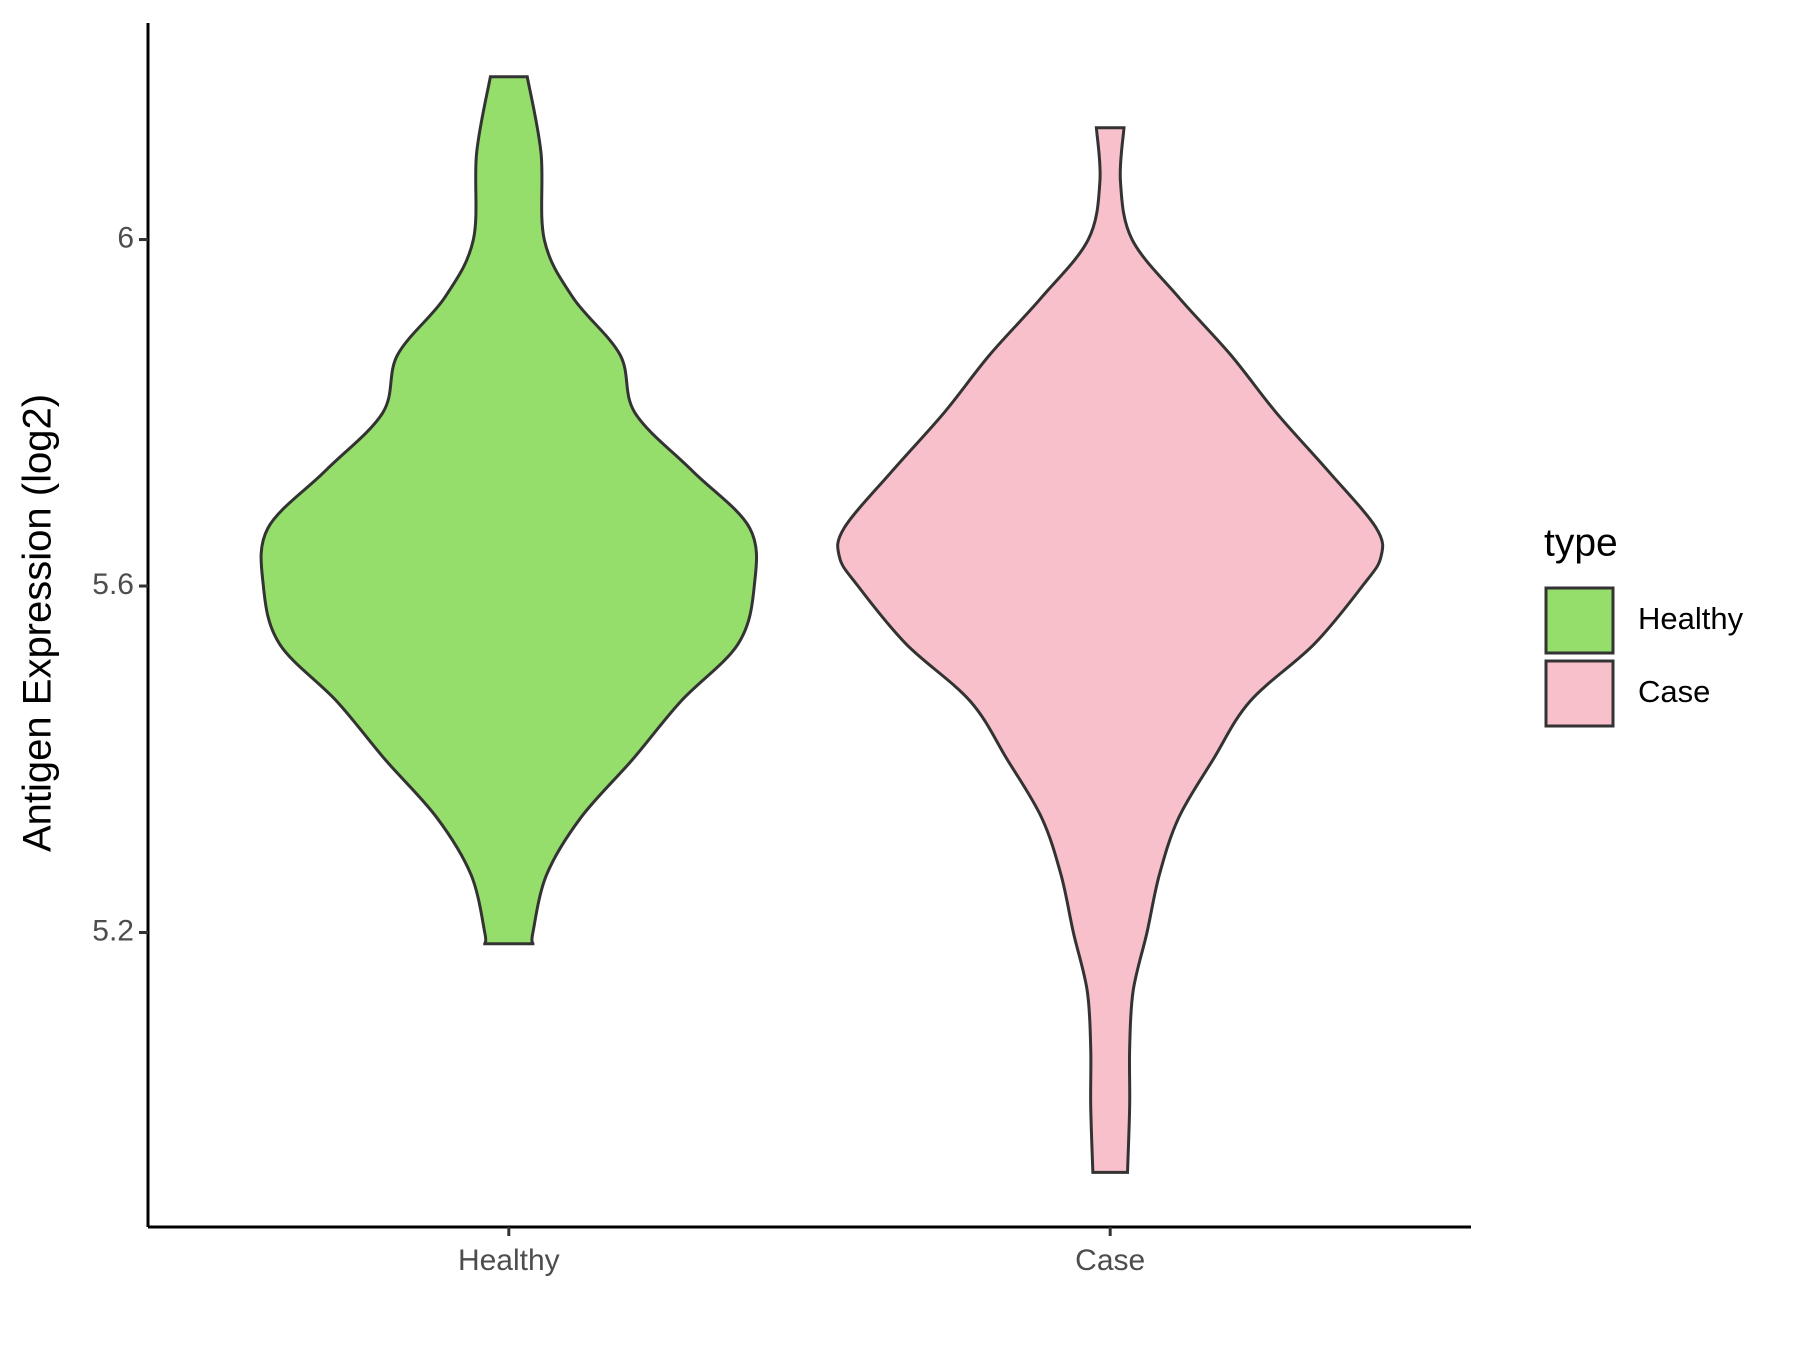 The image size is (1800, 1350). Describe the element at coordinates (1691, 618) in the screenshot. I see `legend-label: Healthy` at that location.